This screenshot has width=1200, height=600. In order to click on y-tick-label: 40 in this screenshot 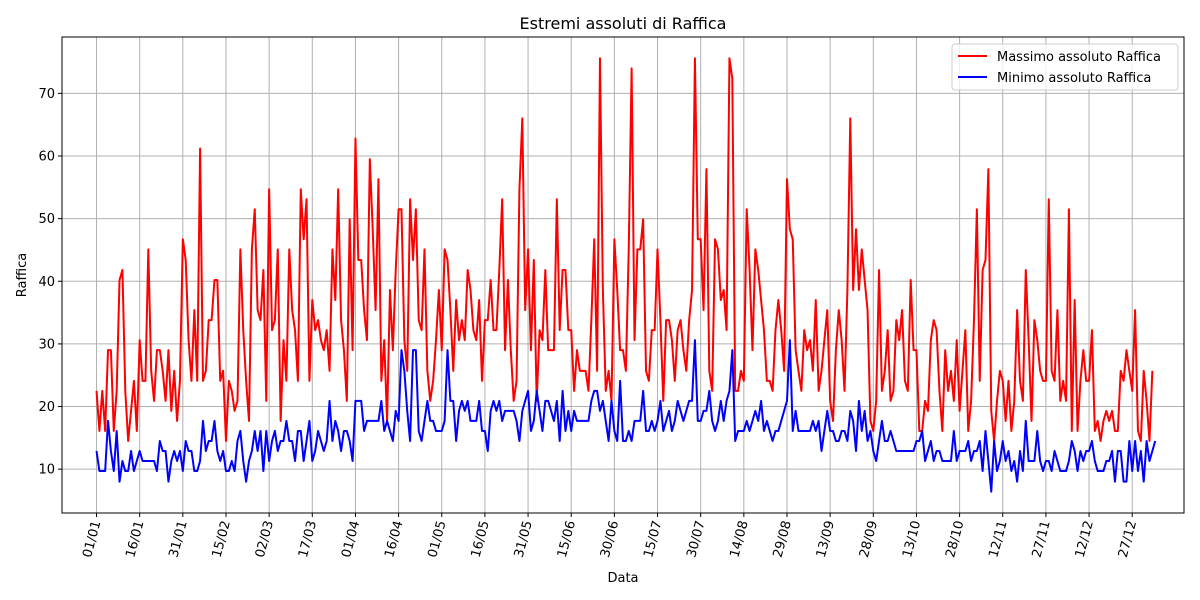, I will do `click(46, 282)`.